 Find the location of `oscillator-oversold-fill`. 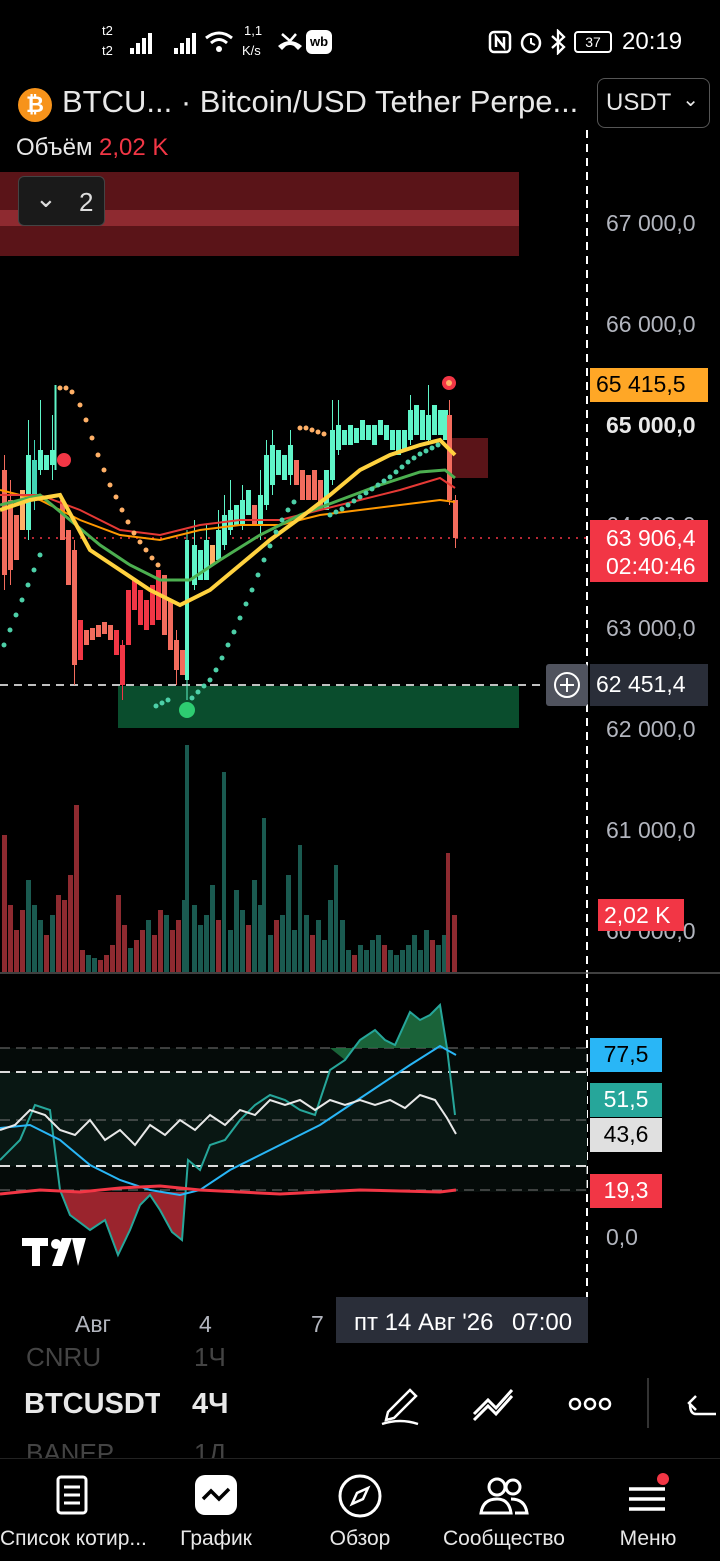

oscillator-oversold-fill is located at coordinates (123, 1223).